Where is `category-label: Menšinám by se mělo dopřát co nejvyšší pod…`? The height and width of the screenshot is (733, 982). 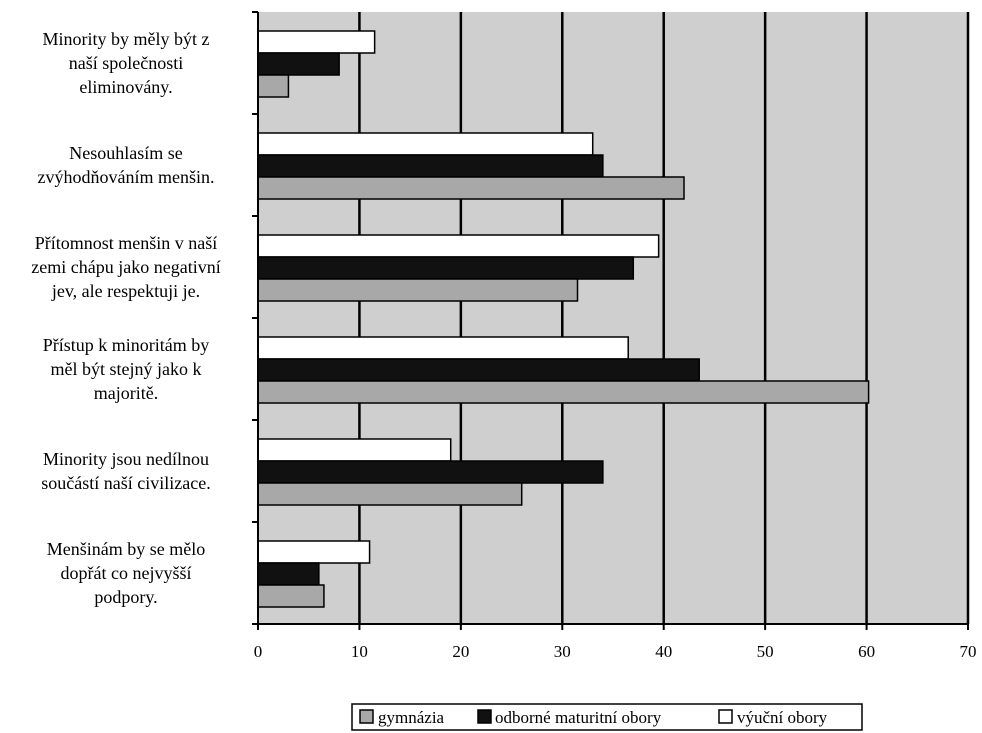
category-label: Menšinám by se mělo dopřát co nejvyšší pod… is located at coordinates (126, 573).